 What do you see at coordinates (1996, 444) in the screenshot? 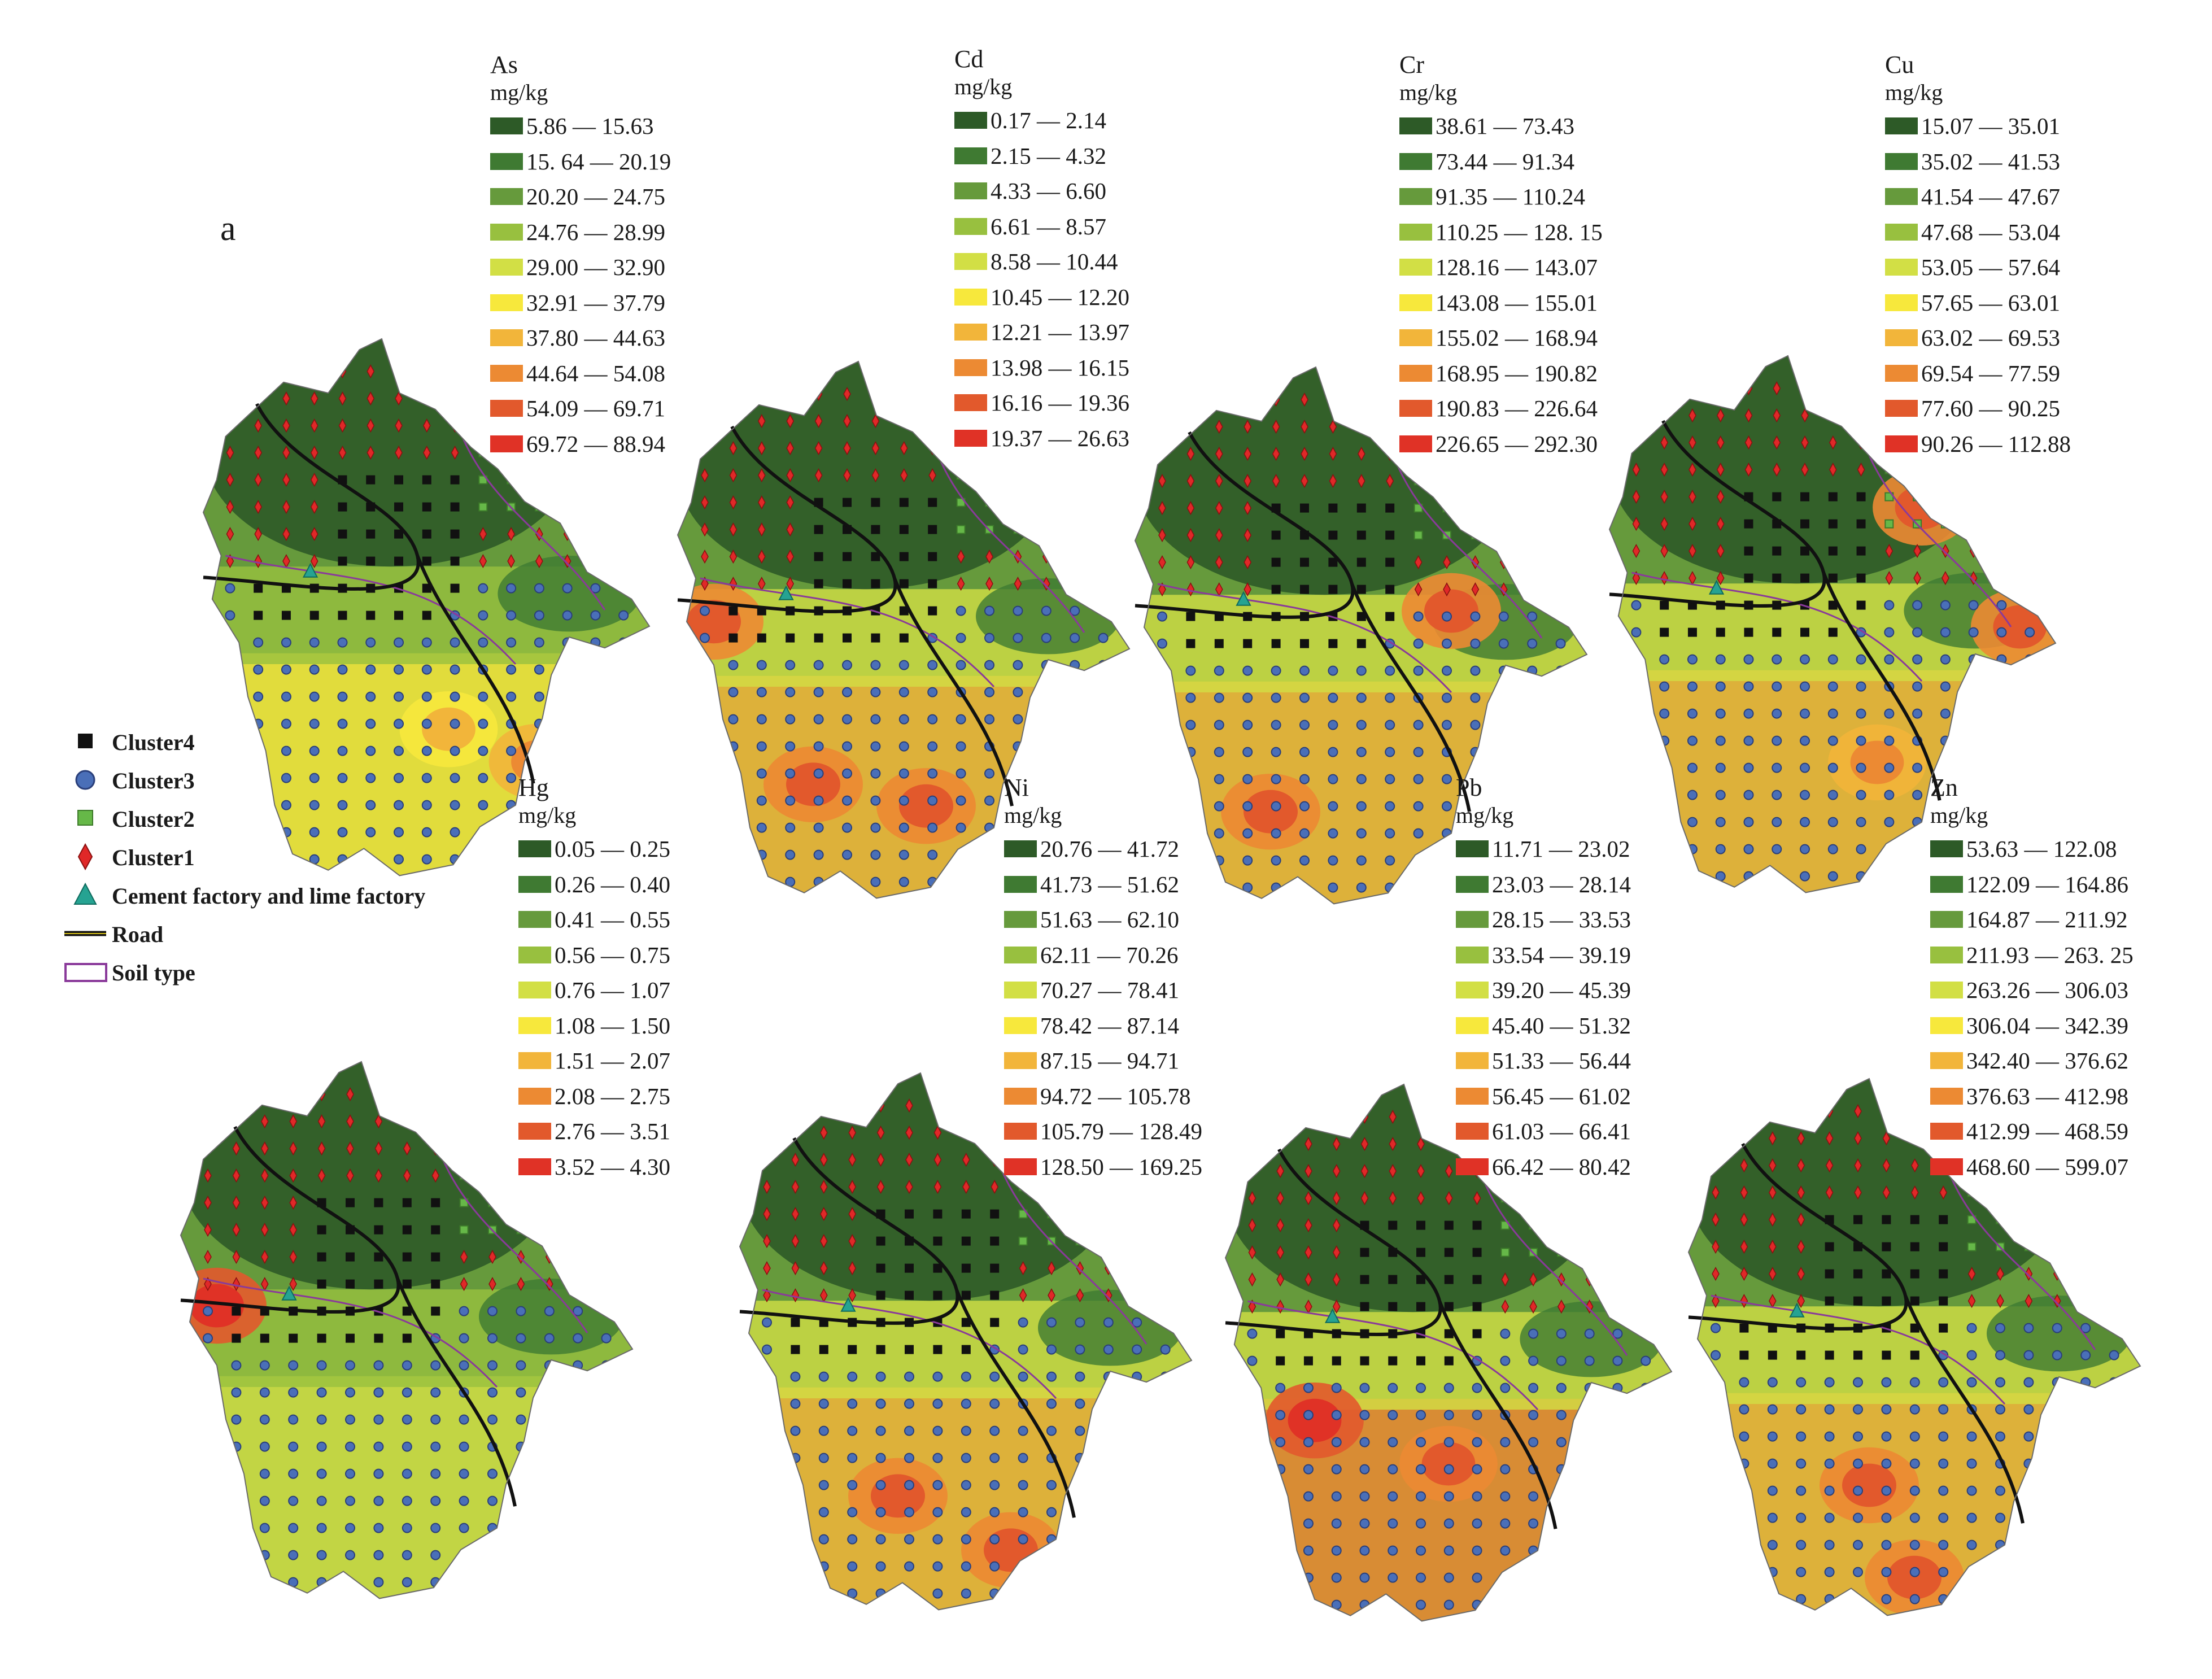
I see `legend-class-label: 90.26 — 112.88` at bounding box center [1996, 444].